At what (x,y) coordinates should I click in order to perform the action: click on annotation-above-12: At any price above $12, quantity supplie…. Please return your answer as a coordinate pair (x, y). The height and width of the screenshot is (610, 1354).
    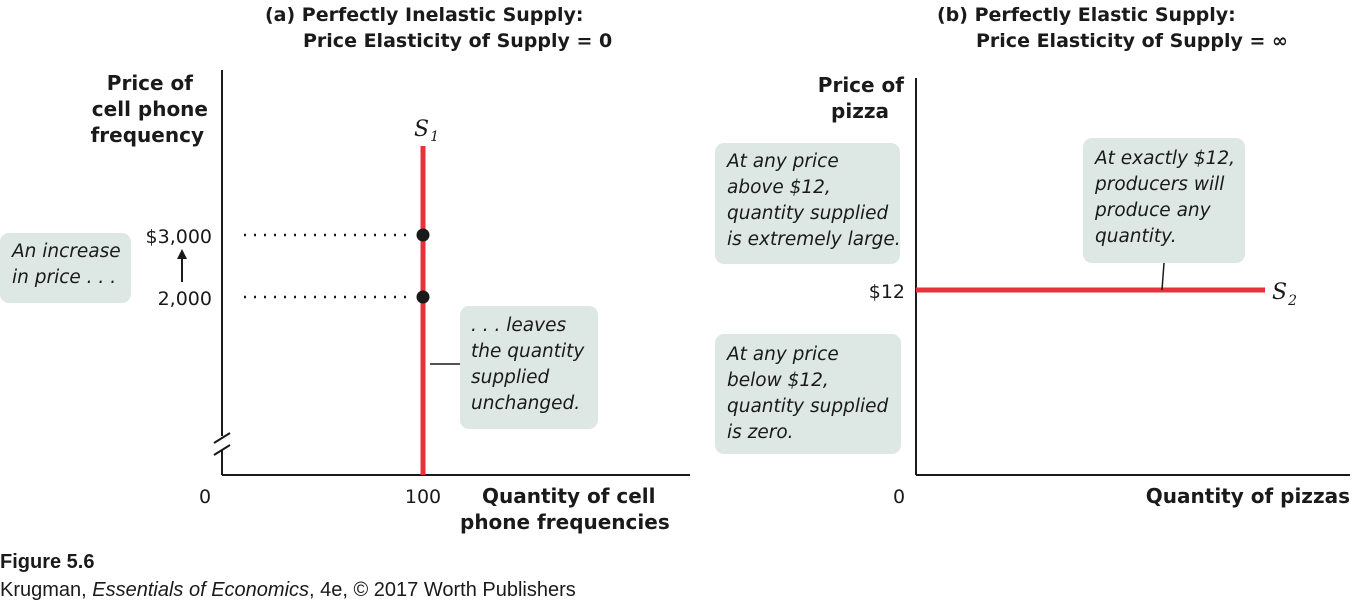
    Looking at the image, I should click on (808, 203).